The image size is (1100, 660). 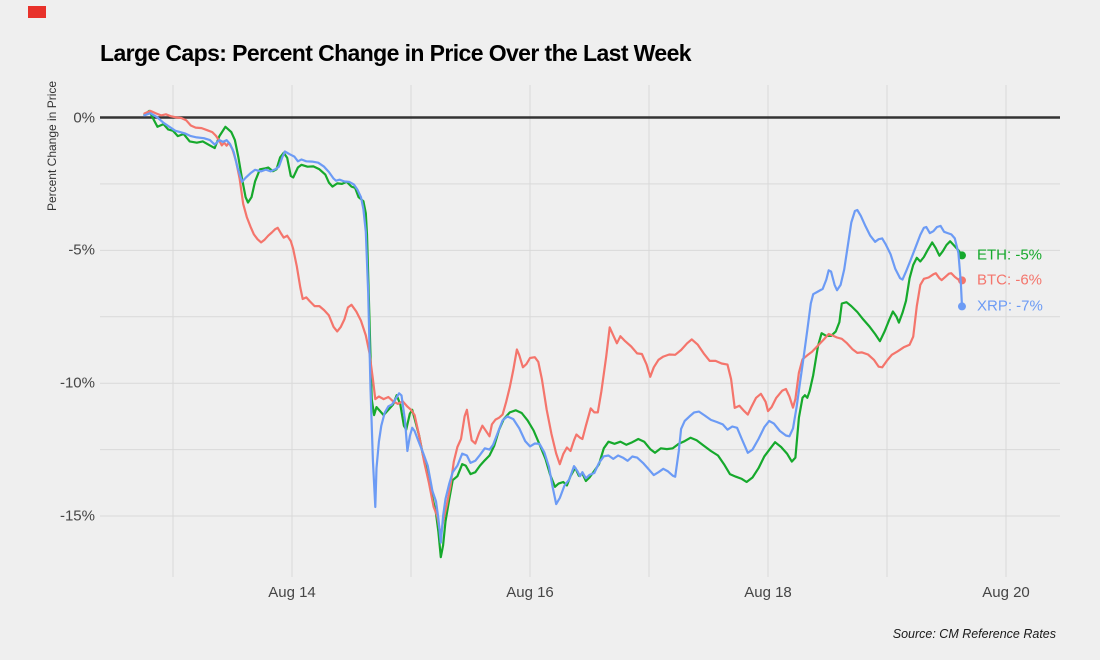 I want to click on x-tick-label: Aug 20, so click(x=1006, y=592).